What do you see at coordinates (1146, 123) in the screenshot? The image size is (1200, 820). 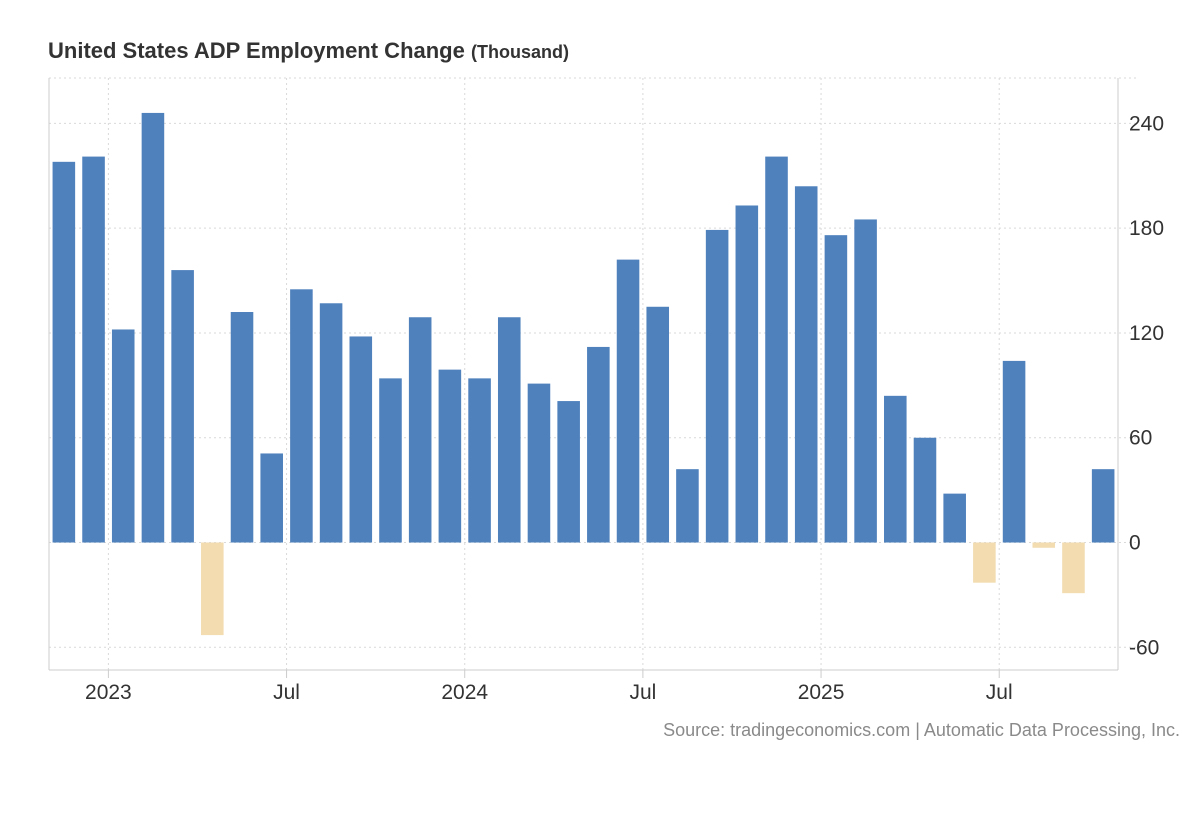 I see `y-tick-label: 240` at bounding box center [1146, 123].